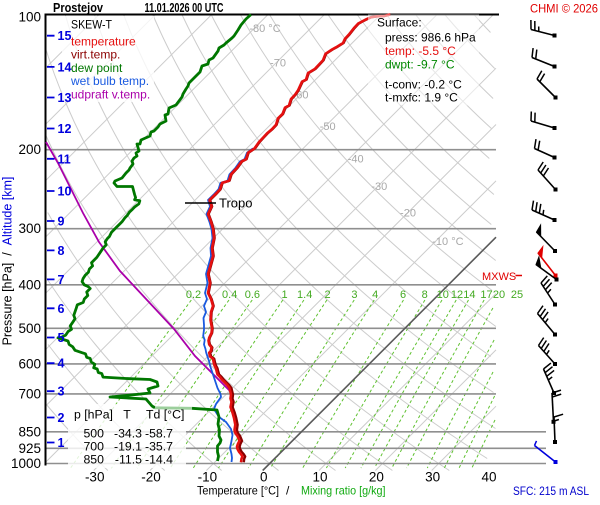 The height and width of the screenshot is (505, 600). What do you see at coordinates (78, 8) in the screenshot?
I see `svg-text: Prostejov` at bounding box center [78, 8].